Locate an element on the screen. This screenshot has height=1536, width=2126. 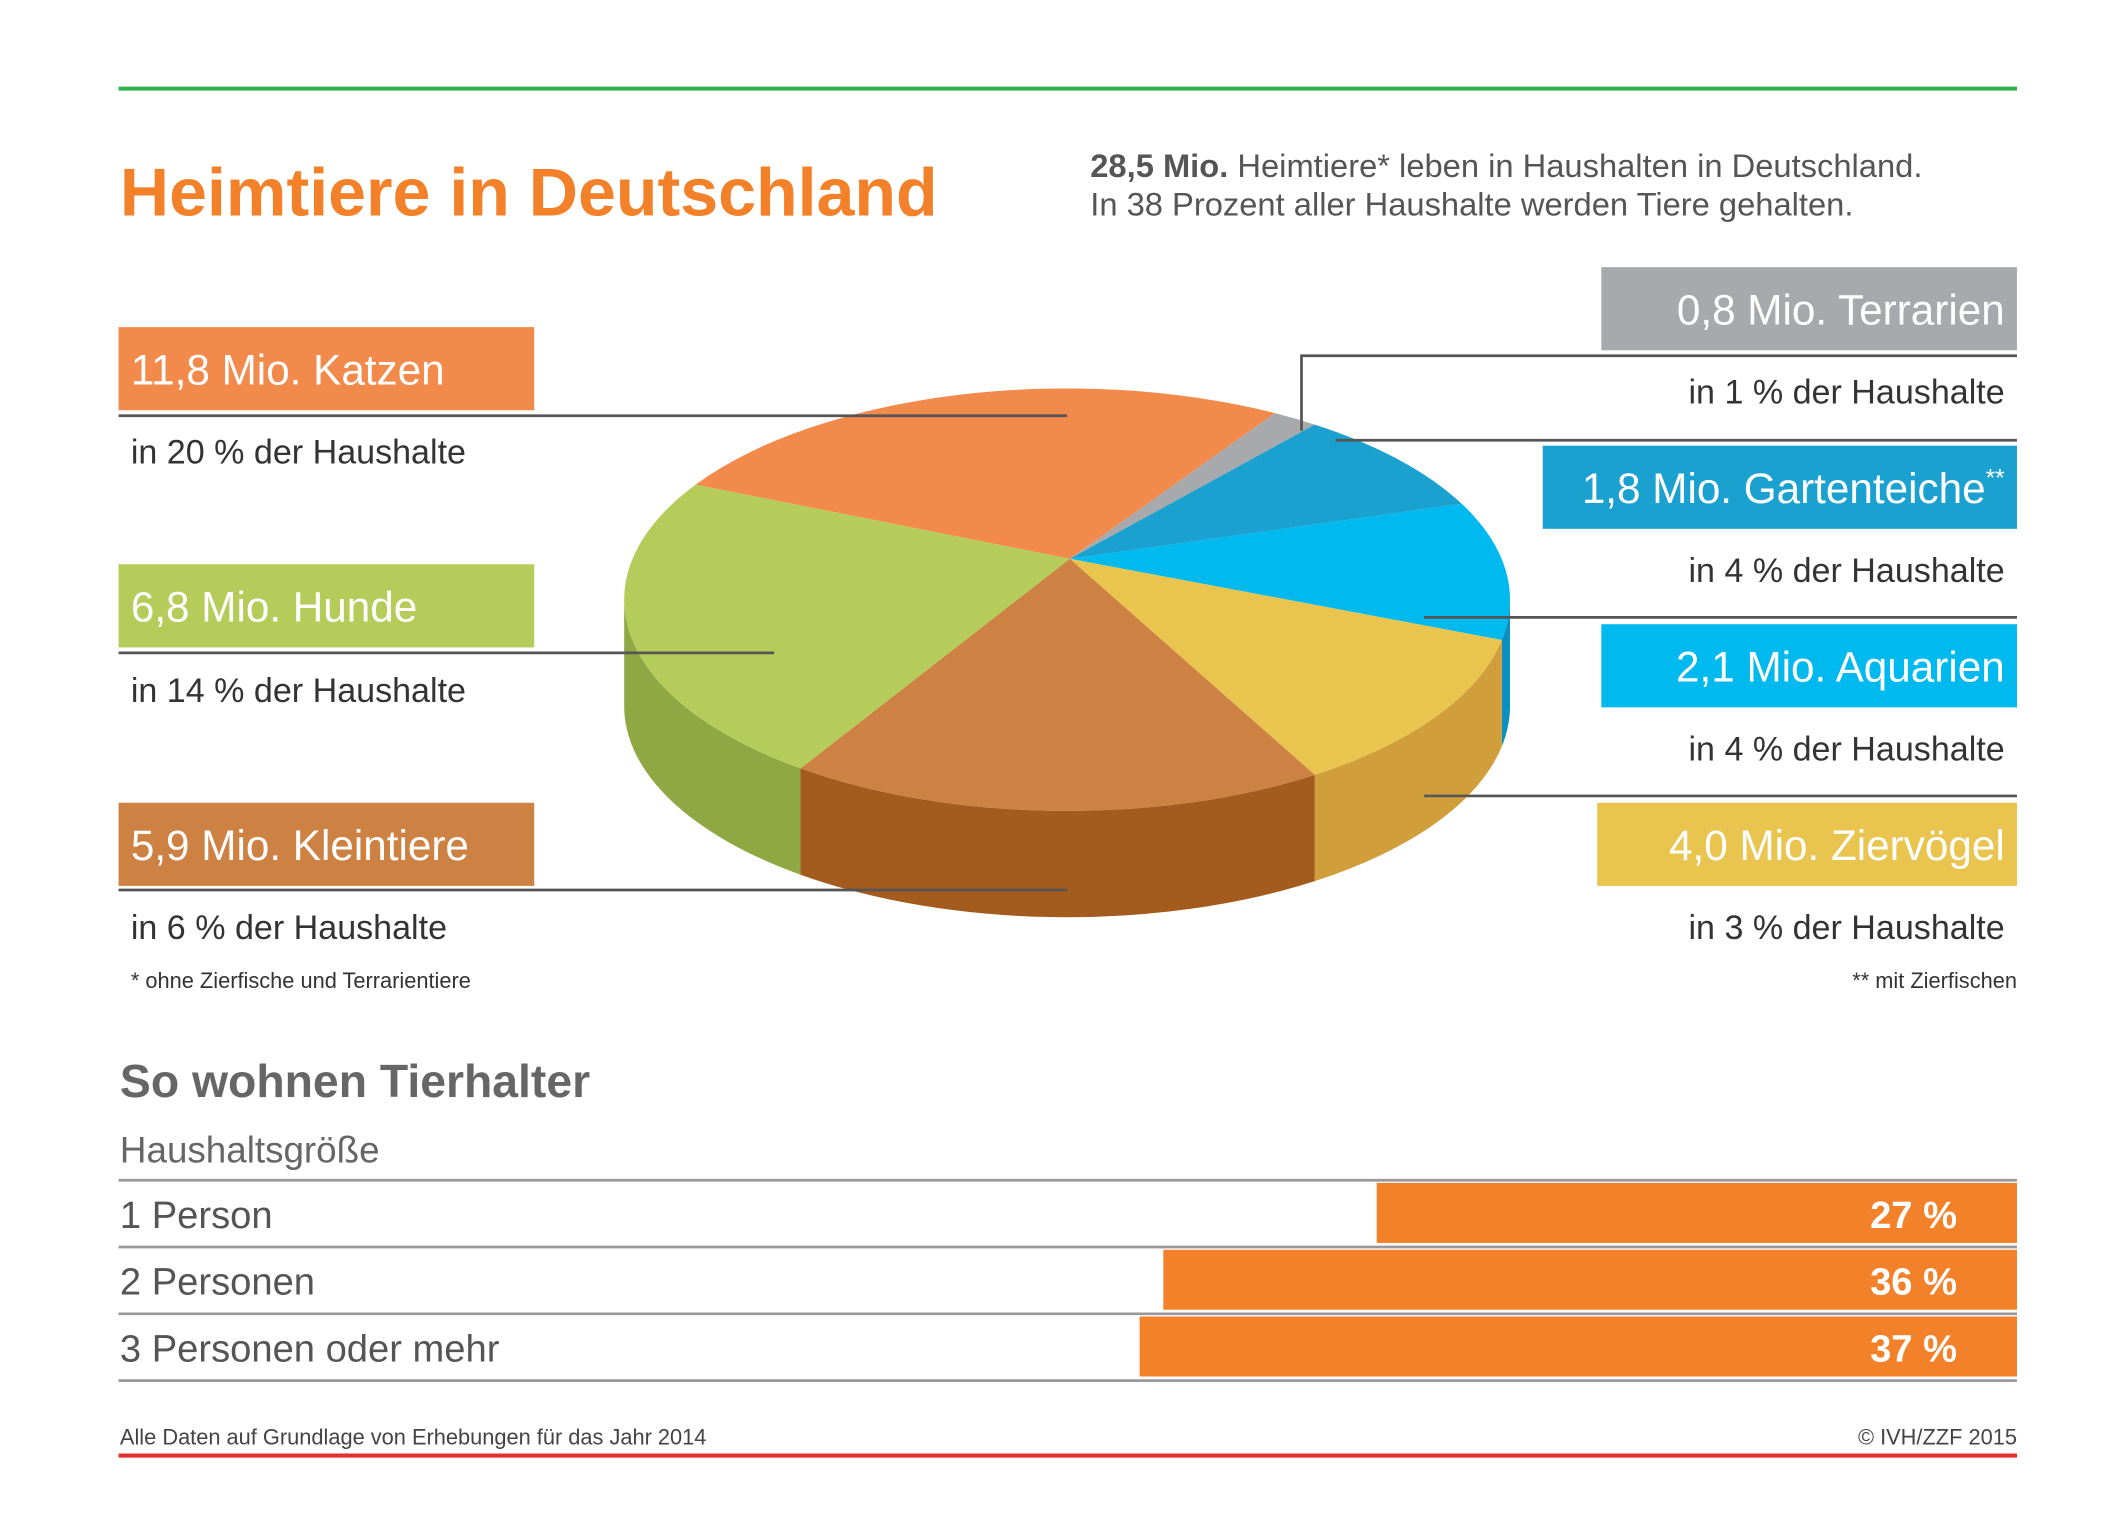
label-box-gartenteiche is located at coordinates (1779, 487).